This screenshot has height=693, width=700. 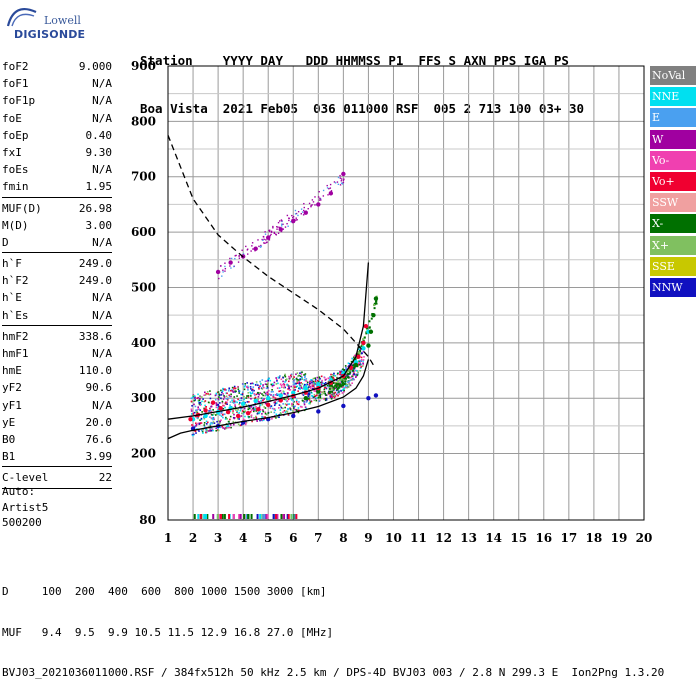 I want to click on series-point-x, so click(x=356, y=365).